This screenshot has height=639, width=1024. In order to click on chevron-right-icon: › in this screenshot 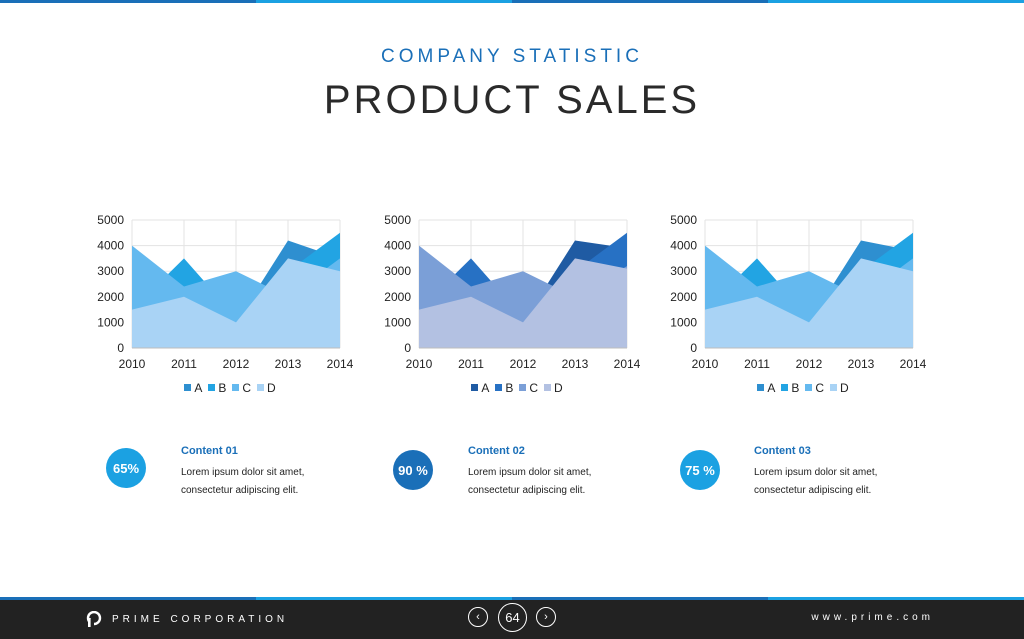, I will do `click(546, 617)`.